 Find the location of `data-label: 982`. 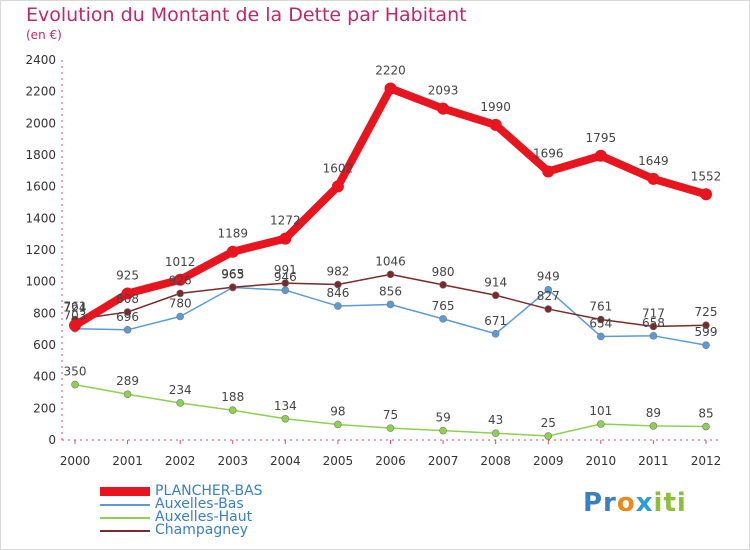

data-label: 982 is located at coordinates (337, 272).